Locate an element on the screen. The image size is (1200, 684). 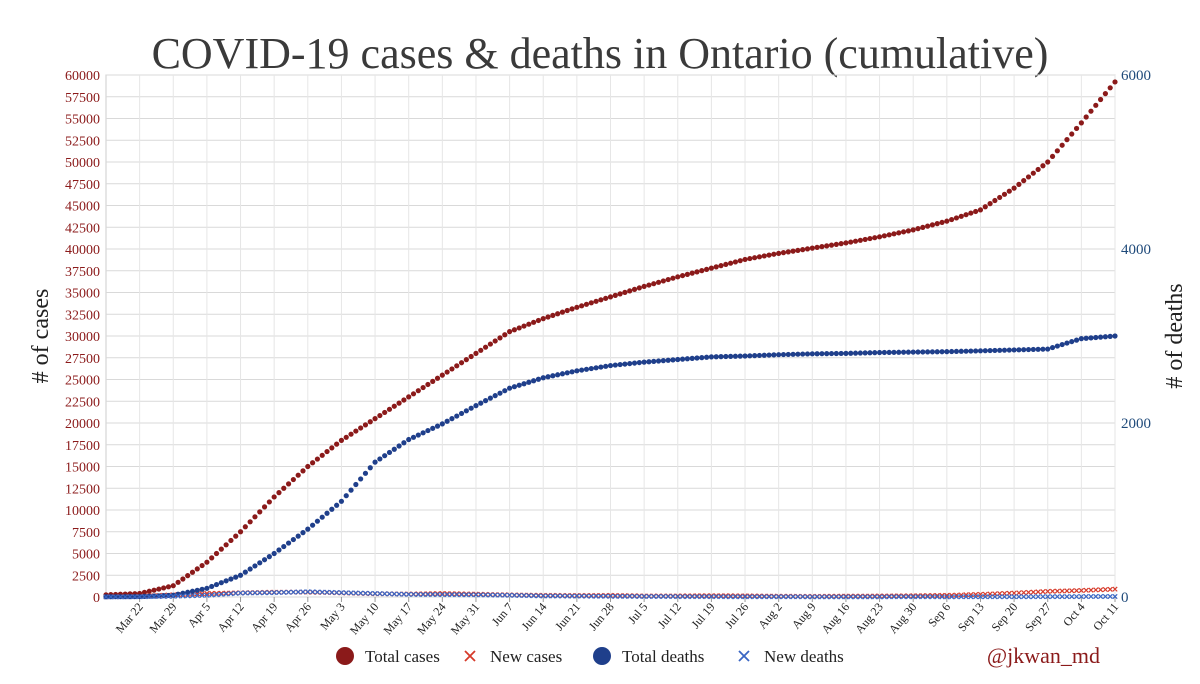
y-tick-label-right: 2000 is located at coordinates (1136, 424).